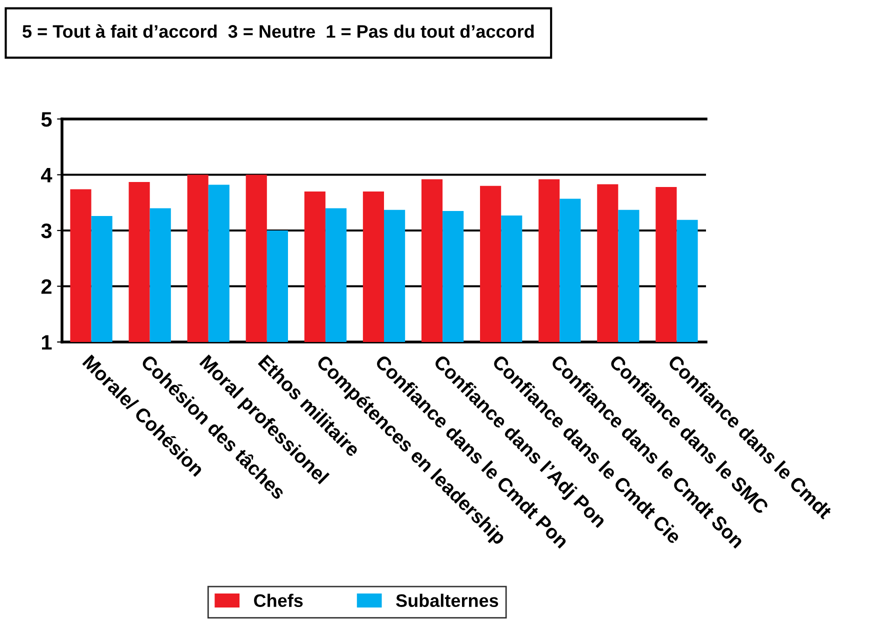 Image resolution: width=871 pixels, height=624 pixels. I want to click on y-tick-label: 4, so click(46, 175).